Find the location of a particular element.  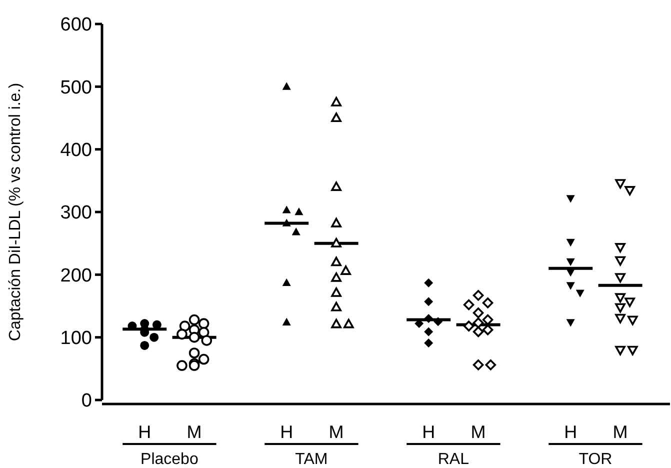

y-tick-label: 400 is located at coordinates (76, 150).